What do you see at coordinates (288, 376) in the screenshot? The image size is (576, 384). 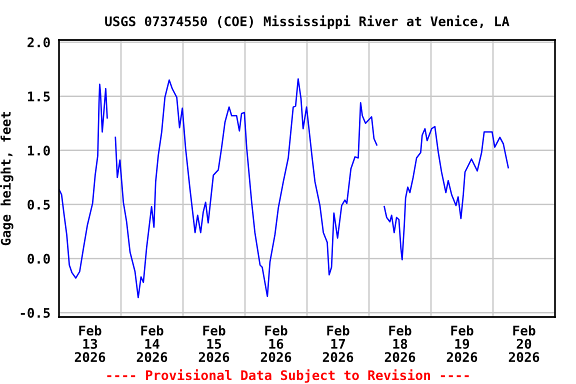 I see `text: ---- Provisional Data Subject to Revision ----` at bounding box center [288, 376].